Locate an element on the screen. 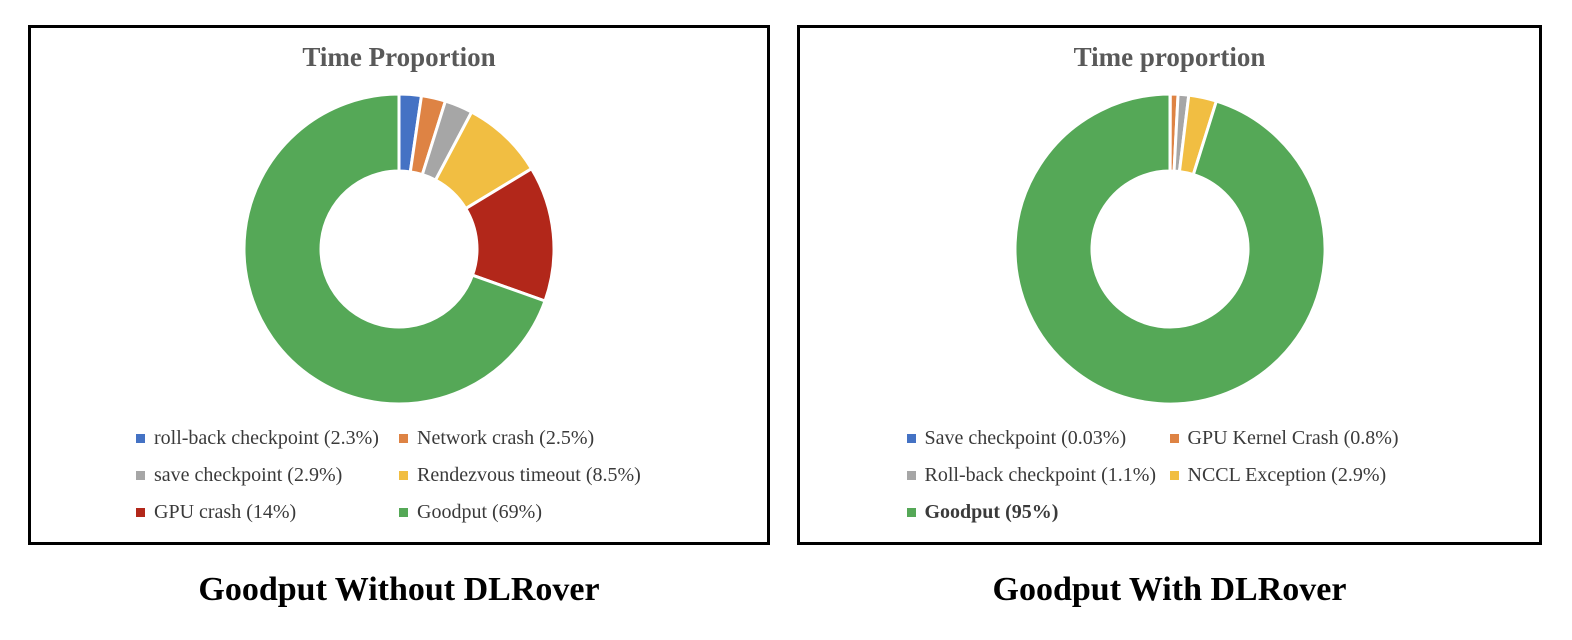 This screenshot has width=1572, height=640. legend-label: NCCL Exception (2.9%) is located at coordinates (1287, 475).